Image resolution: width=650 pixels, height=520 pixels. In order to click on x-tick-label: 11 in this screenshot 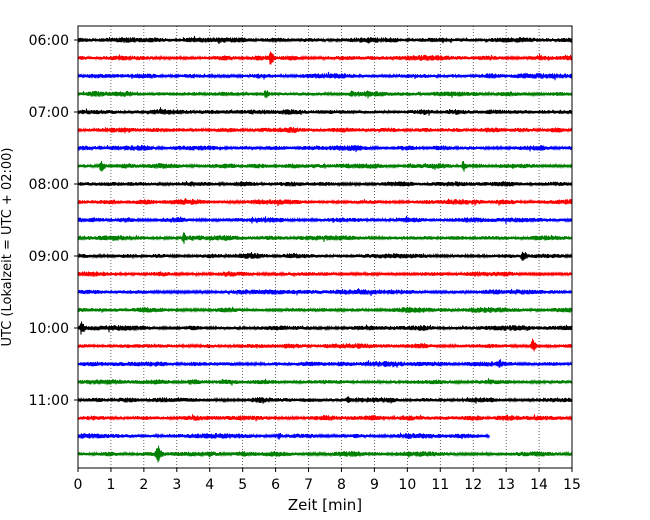, I will do `click(440, 485)`.